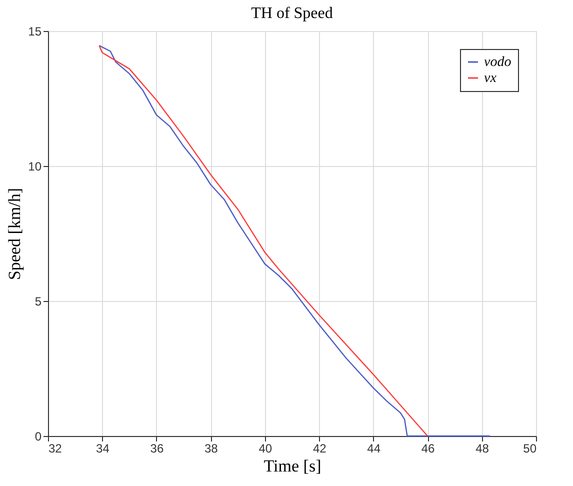 The height and width of the screenshot is (486, 573). Describe the element at coordinates (38, 437) in the screenshot. I see `y-tick-label: 0` at that location.